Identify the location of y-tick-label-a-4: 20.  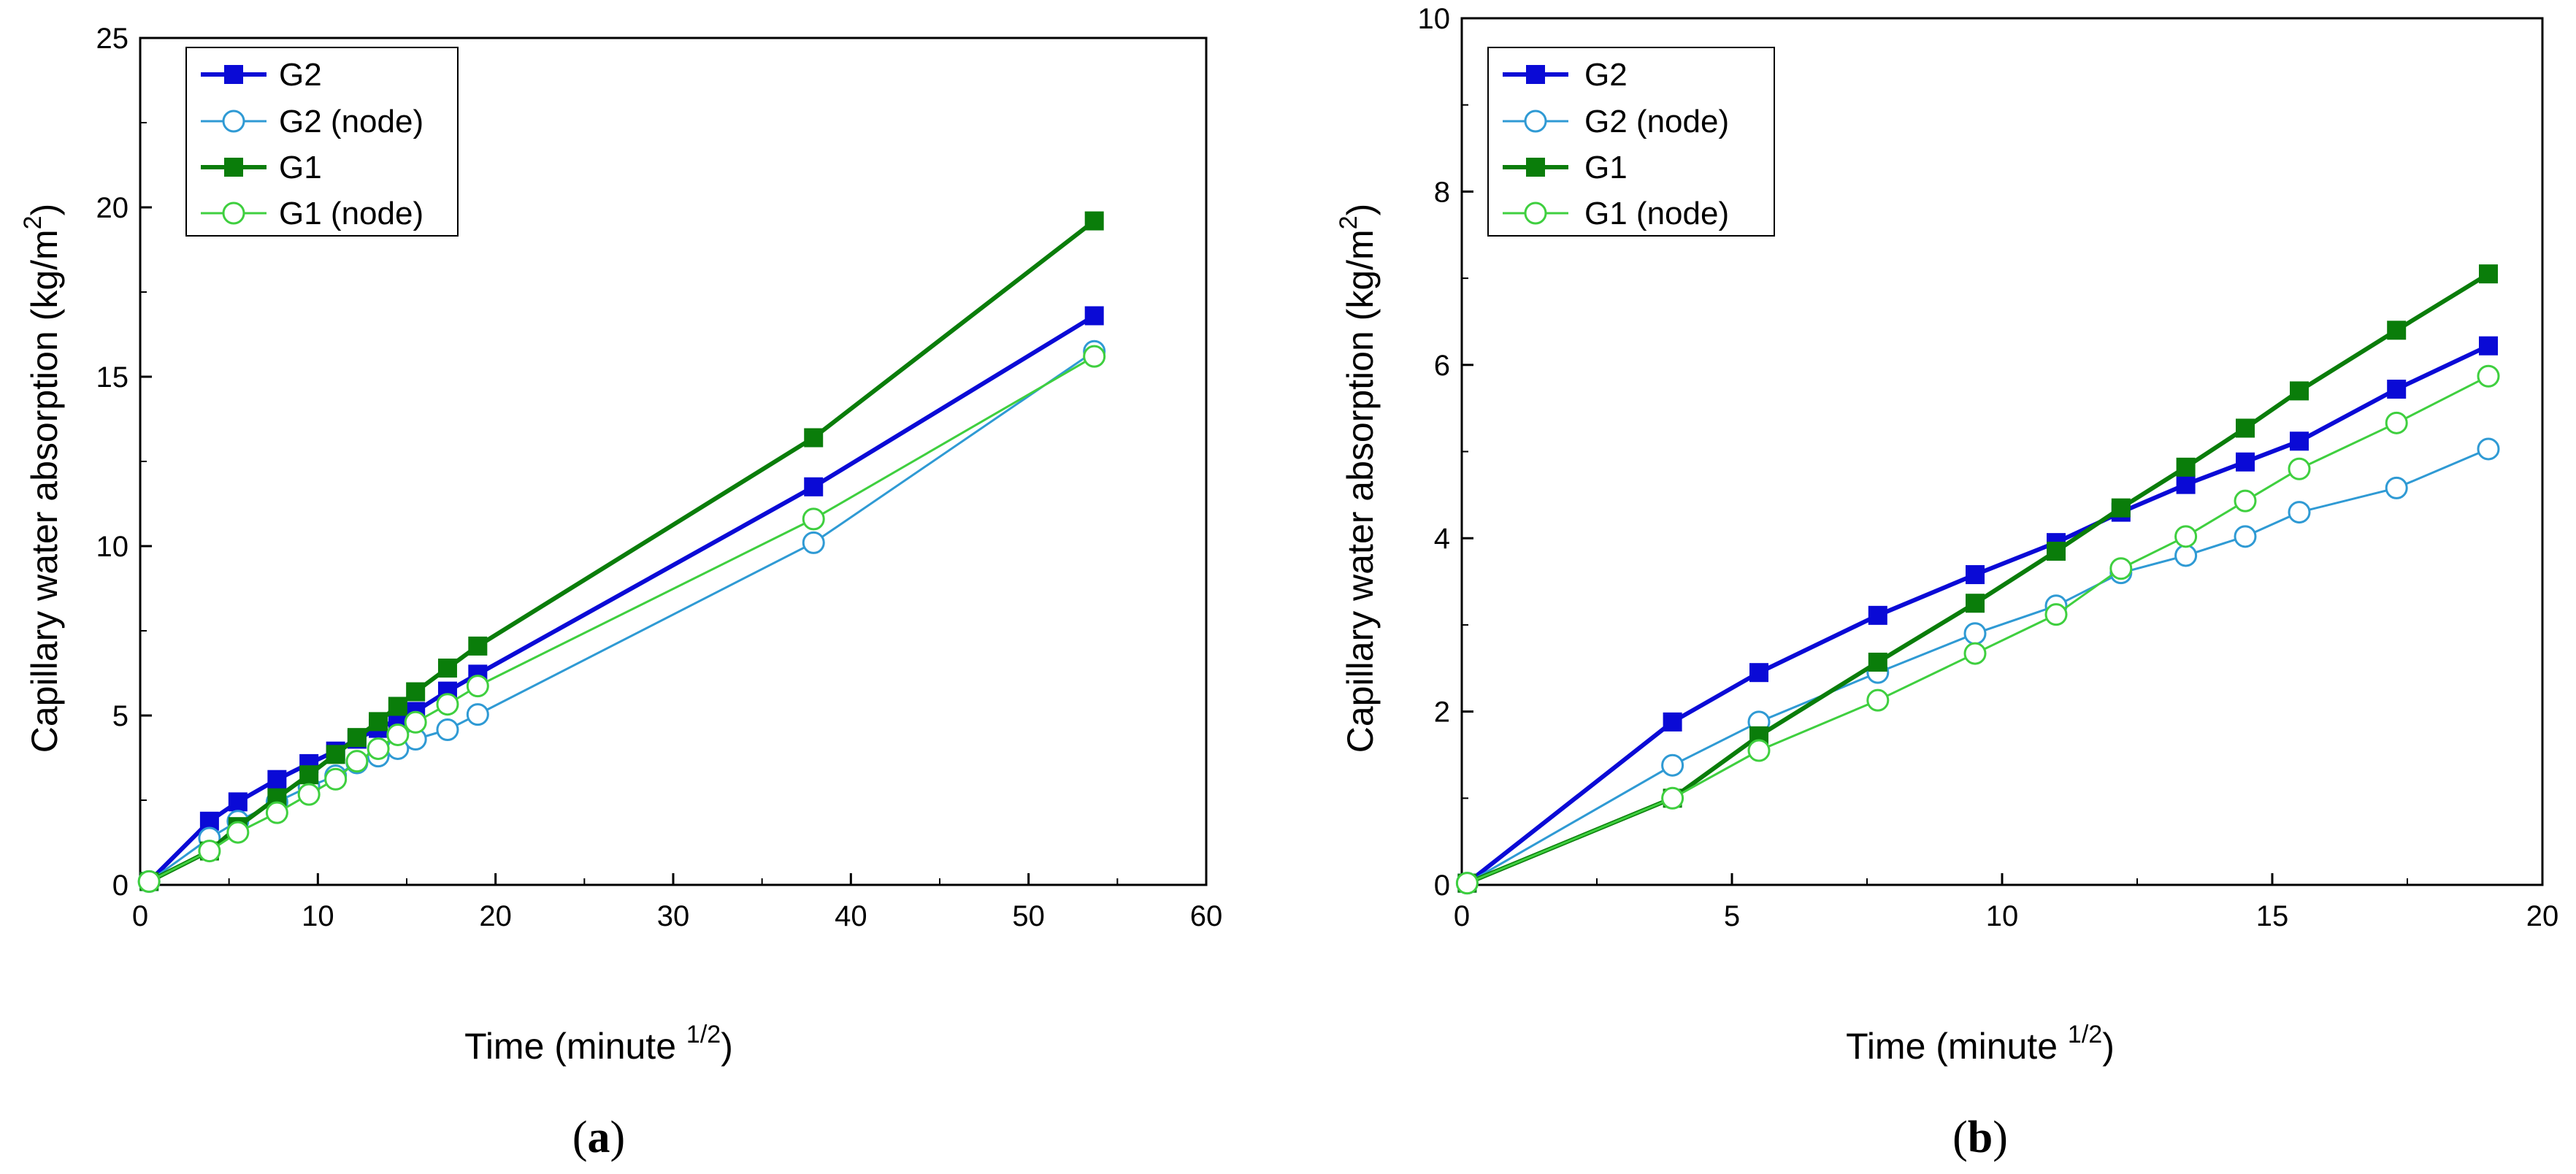
(112, 208).